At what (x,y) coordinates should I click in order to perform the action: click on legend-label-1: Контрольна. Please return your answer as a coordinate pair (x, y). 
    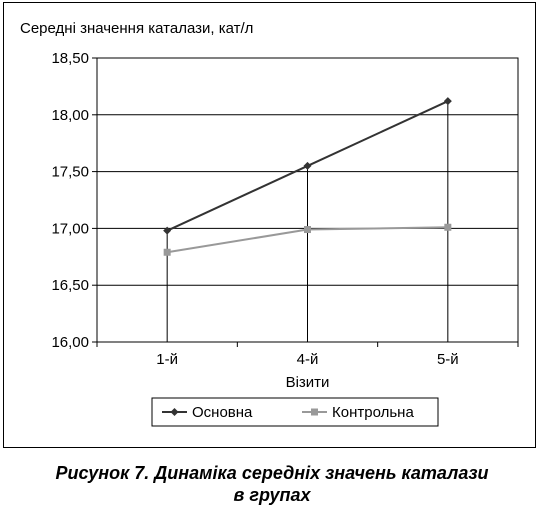
    Looking at the image, I should click on (373, 412).